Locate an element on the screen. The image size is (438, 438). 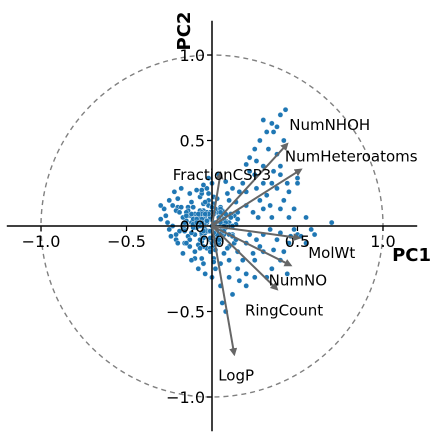
x-tick-label: 1.0 is located at coordinates (382, 241).